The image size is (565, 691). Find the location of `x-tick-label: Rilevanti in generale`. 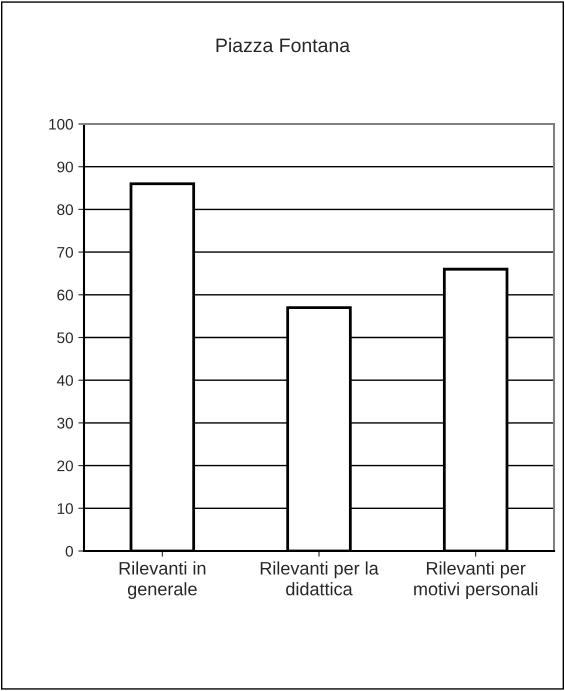

x-tick-label: Rilevanti in generale is located at coordinates (163, 580).